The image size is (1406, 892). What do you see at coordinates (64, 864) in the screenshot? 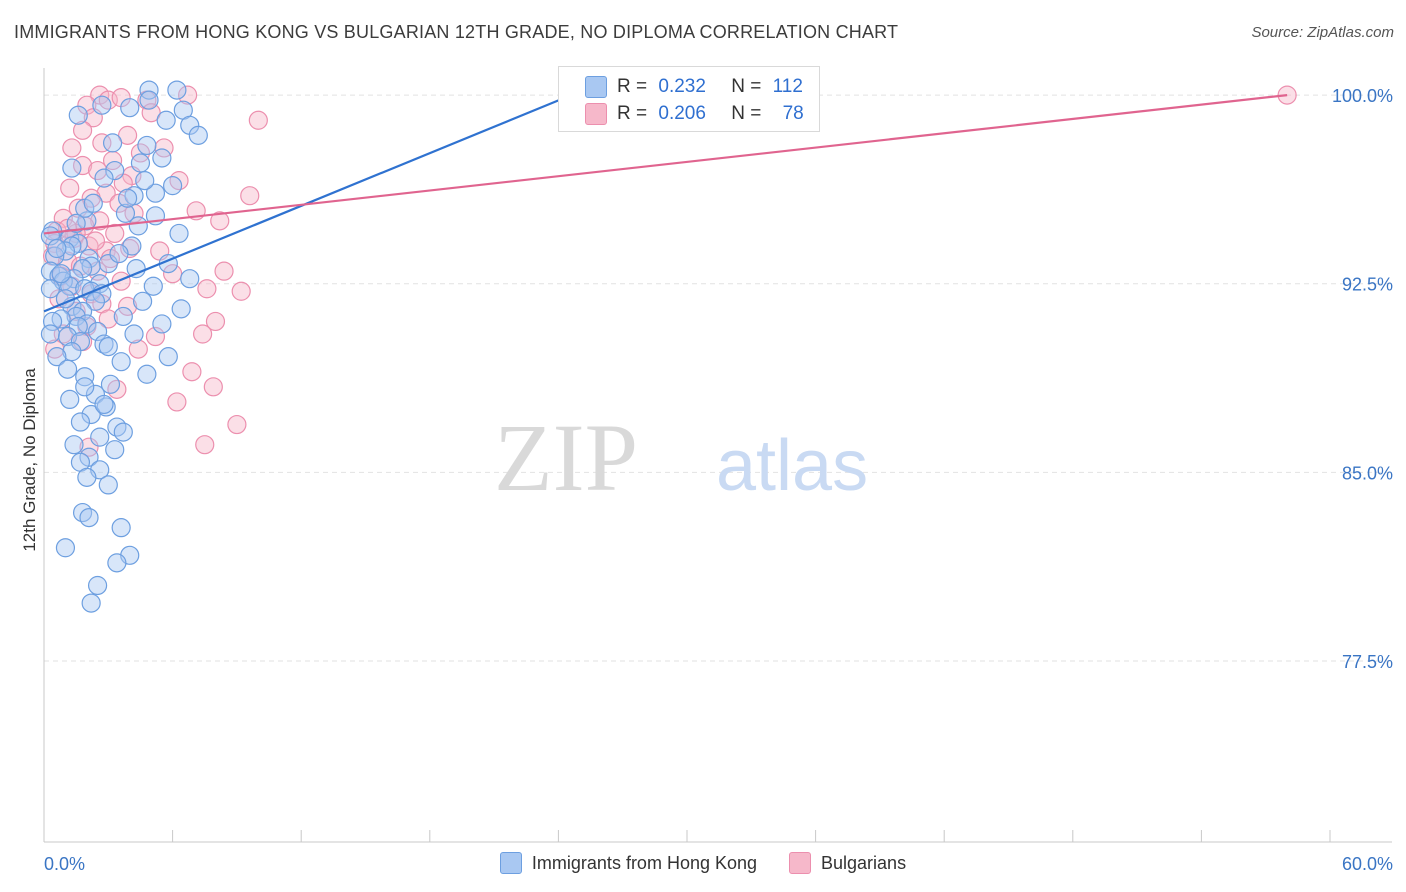
I see `x-tick-label: 0.0%` at bounding box center [64, 864].